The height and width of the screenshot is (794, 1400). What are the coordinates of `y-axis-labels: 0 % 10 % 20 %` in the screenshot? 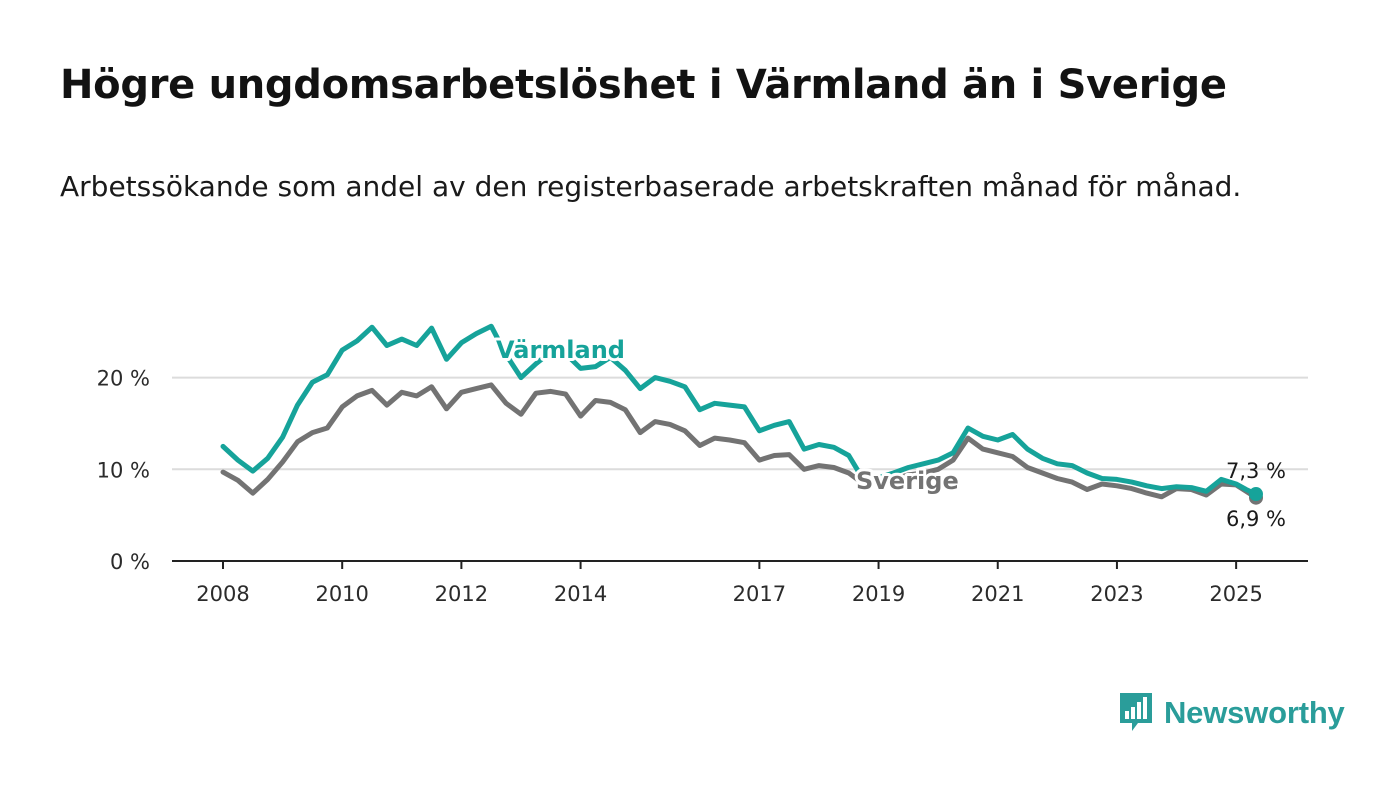 It's located at (123, 470).